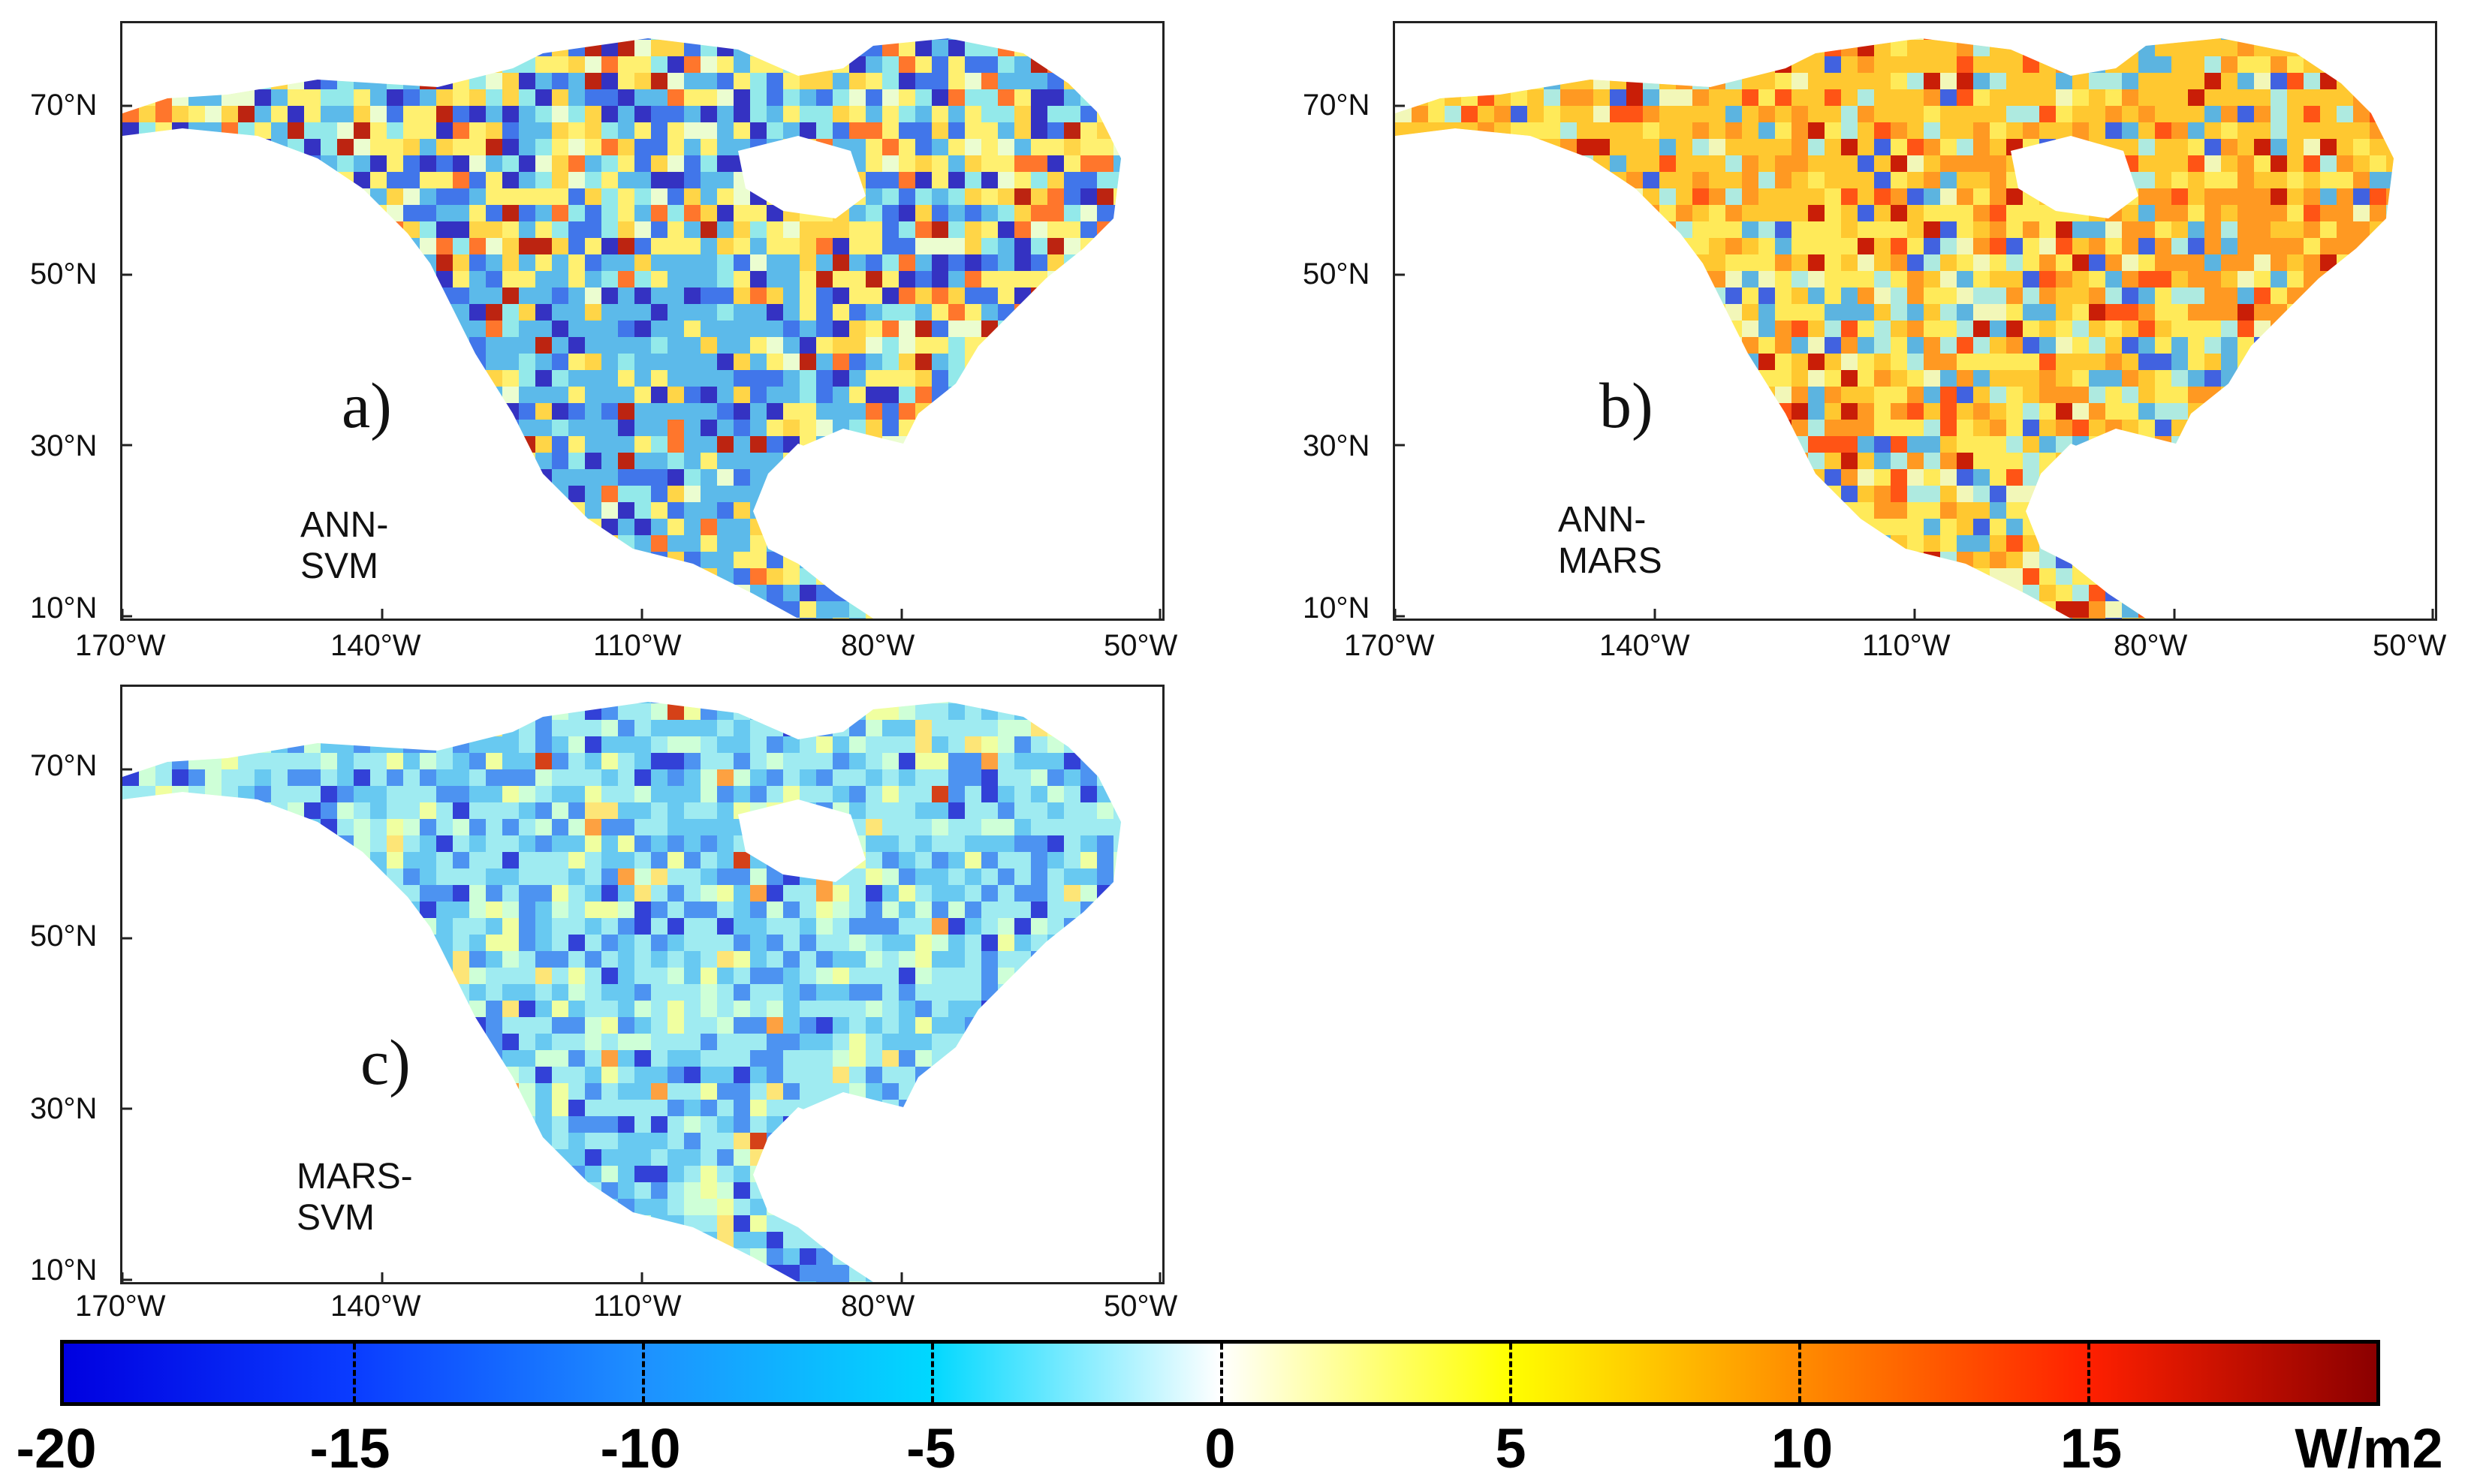 This screenshot has width=2471, height=1484. What do you see at coordinates (64, 445) in the screenshot?
I see `lat-label-30-a: 30°N` at bounding box center [64, 445].